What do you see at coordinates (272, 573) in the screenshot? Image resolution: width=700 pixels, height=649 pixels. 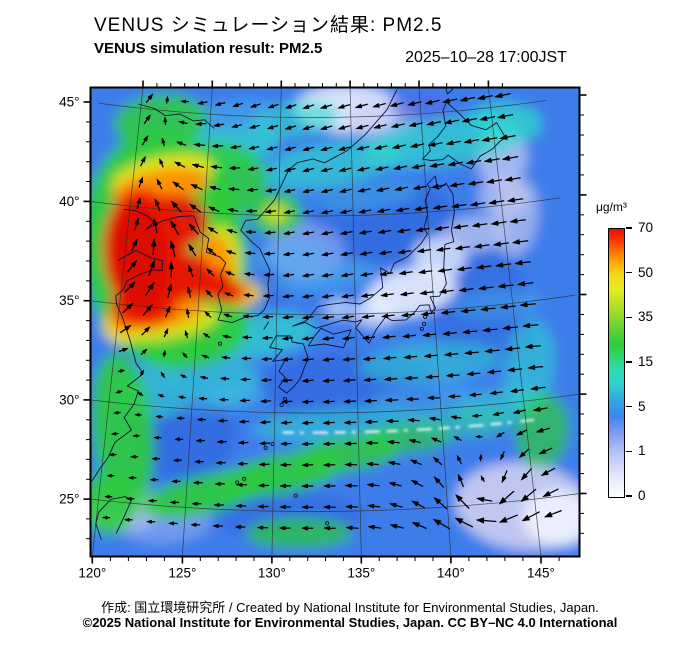 I see `svg-text: 130°` at bounding box center [272, 573].